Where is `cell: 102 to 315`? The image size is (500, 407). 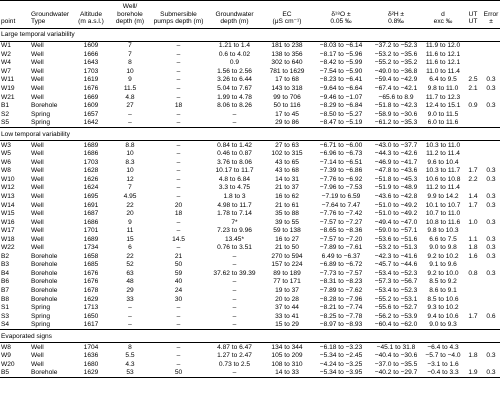 cell: 102 to 315 is located at coordinates (287, 154).